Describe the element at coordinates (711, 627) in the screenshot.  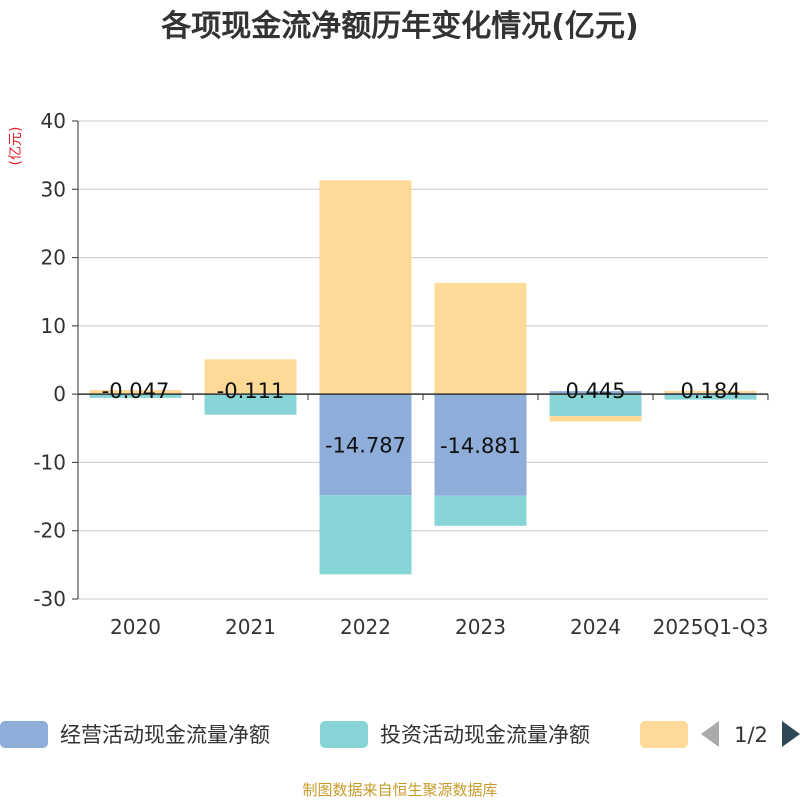
I see `x-tick-label: 2025Q1-Q3` at that location.